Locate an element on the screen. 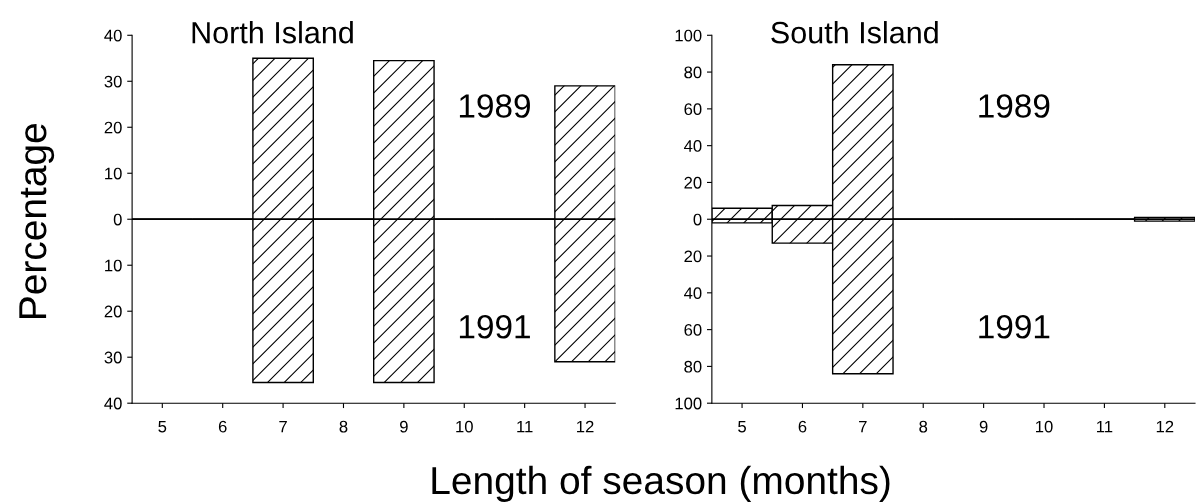 This screenshot has width=1201, height=504. series-label: 1991 is located at coordinates (494, 326).